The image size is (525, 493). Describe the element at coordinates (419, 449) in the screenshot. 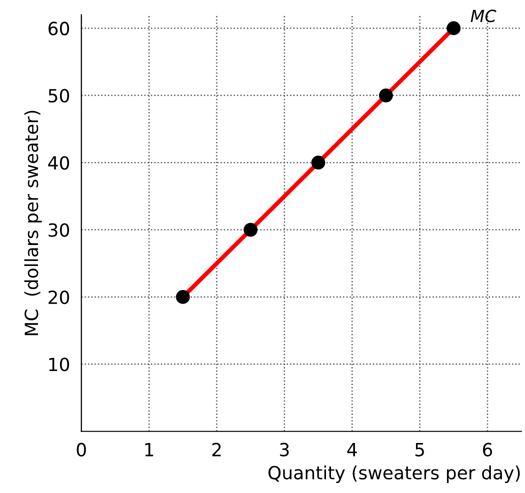

I see `x-tick-label: 5` at that location.